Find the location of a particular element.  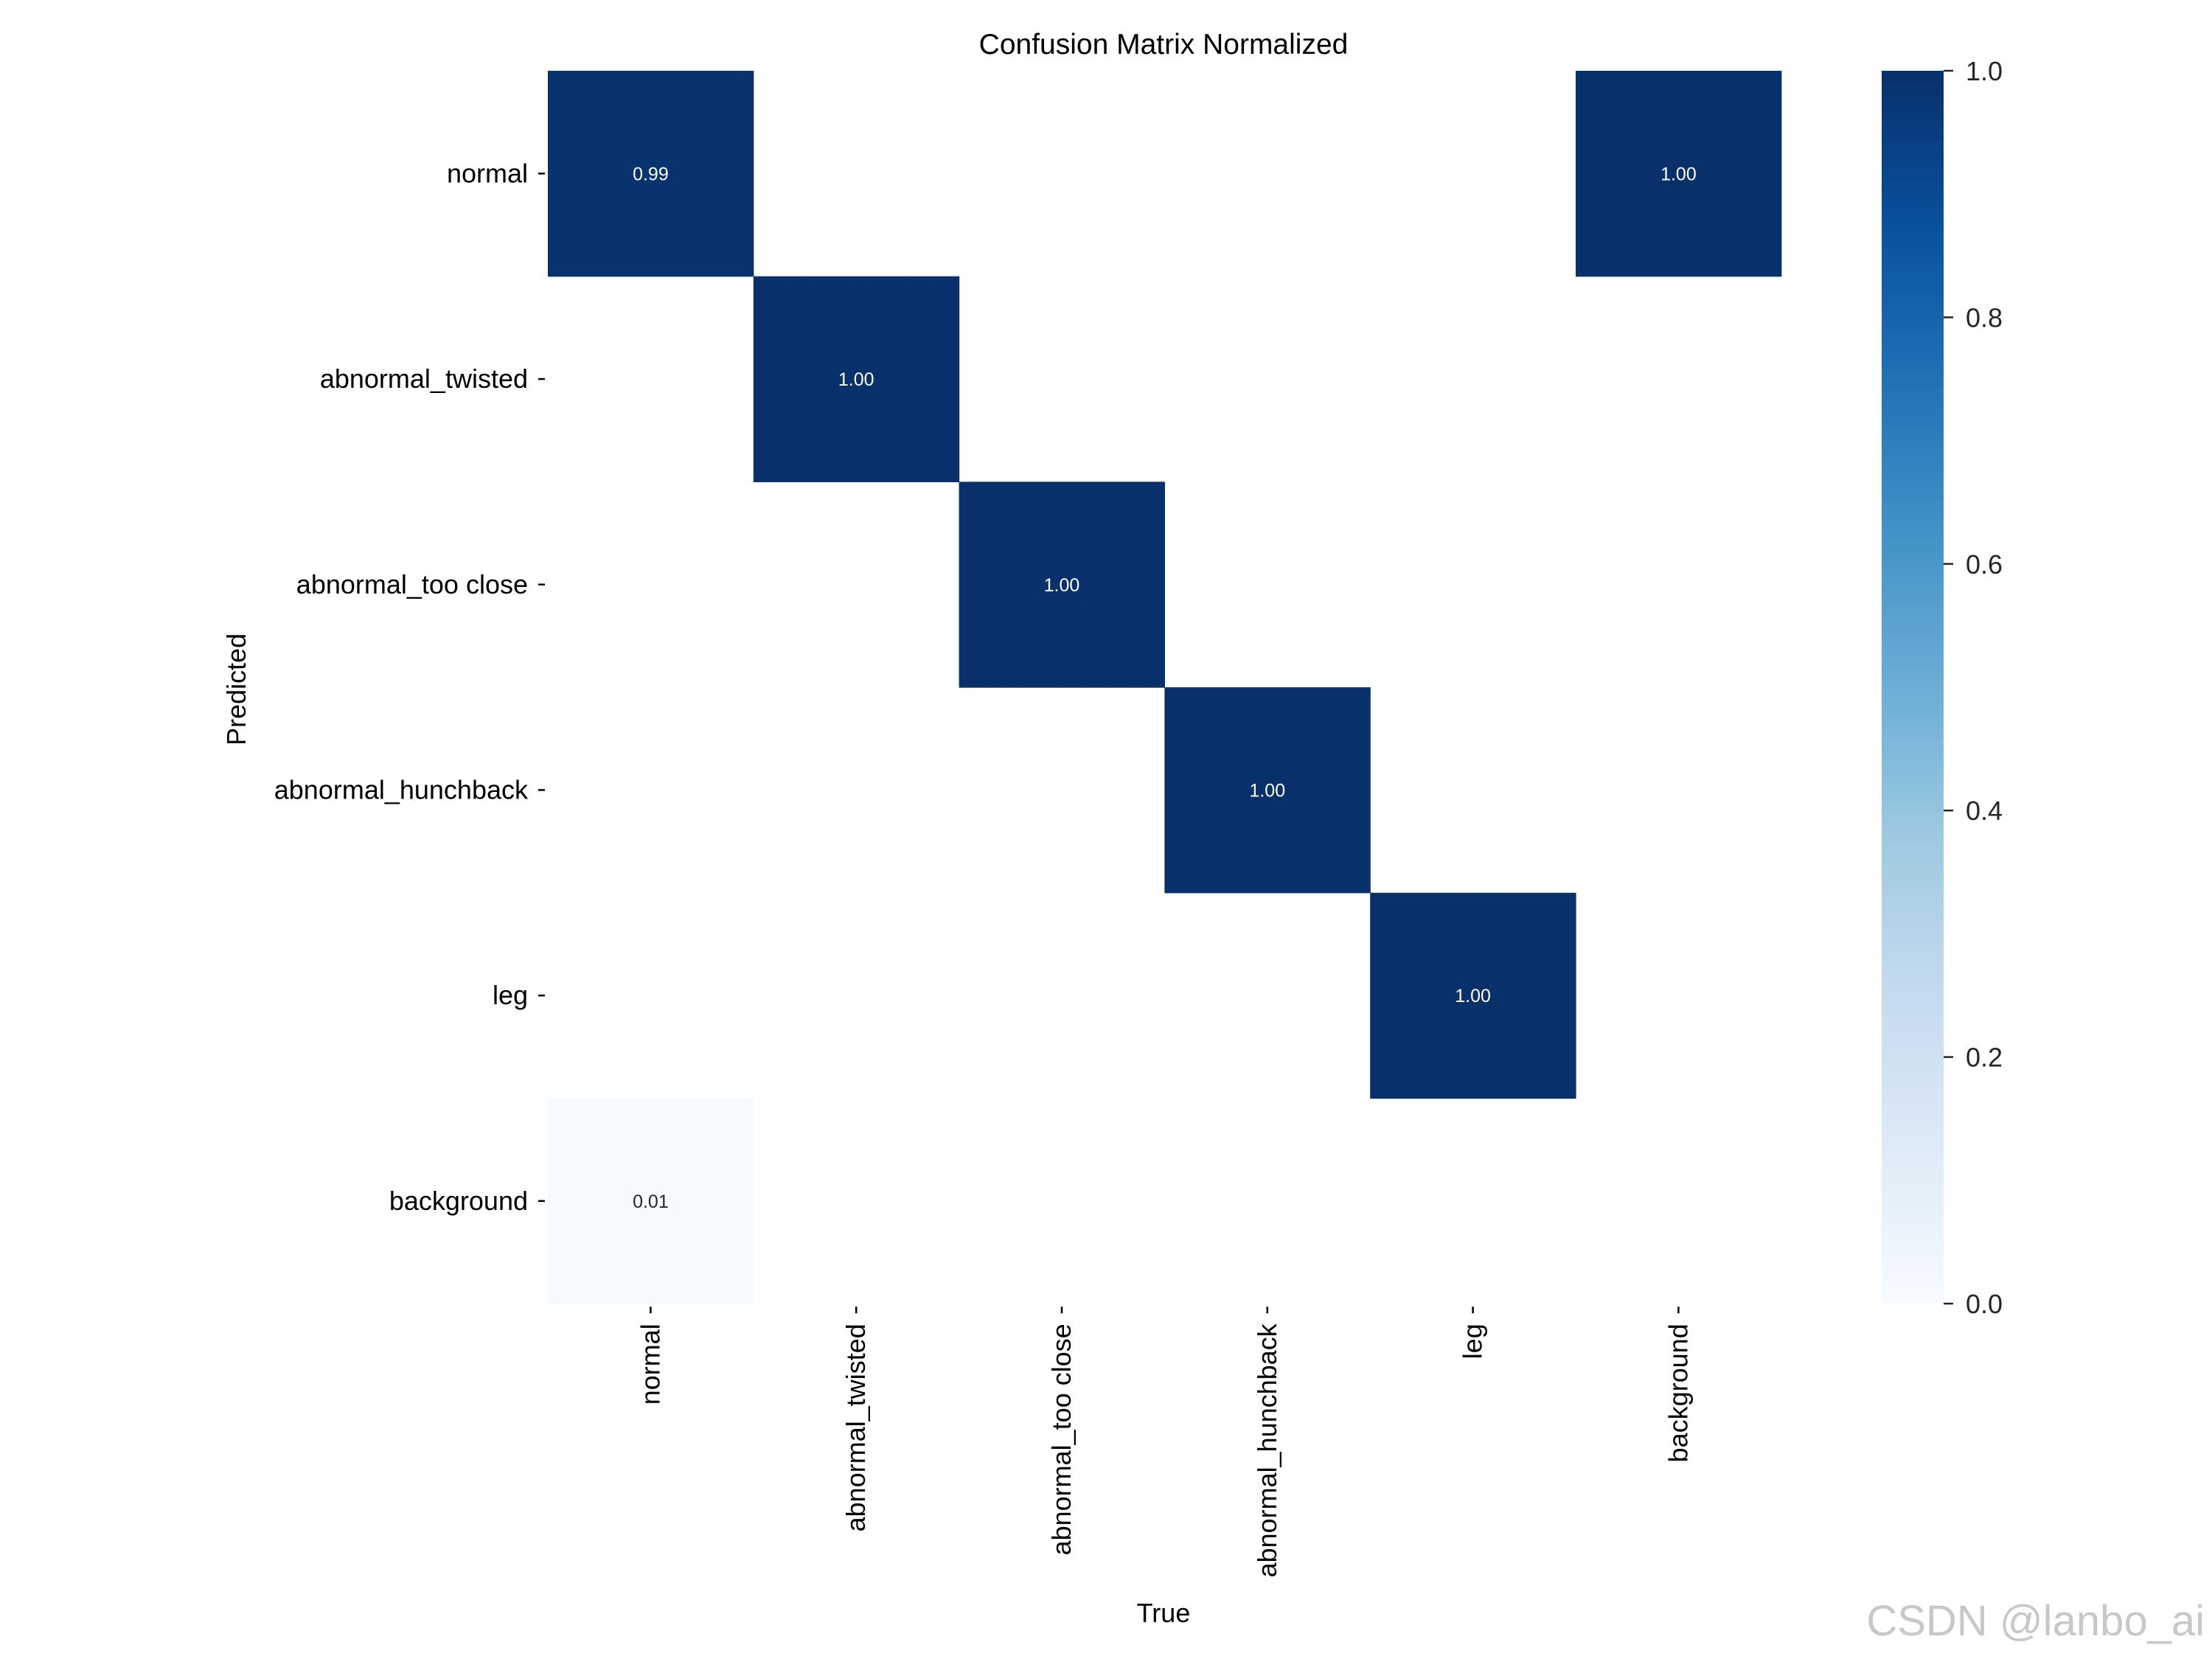

y-tick-label: abnormal_twisted is located at coordinates (424, 379).